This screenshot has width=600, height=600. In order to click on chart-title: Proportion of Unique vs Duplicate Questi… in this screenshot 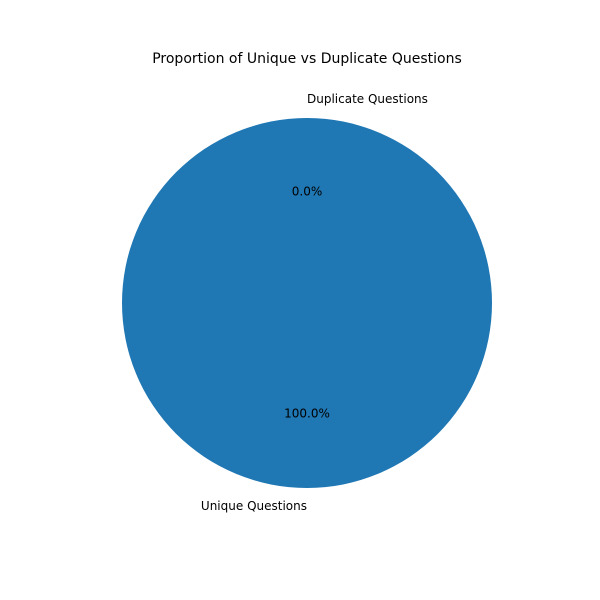, I will do `click(307, 59)`.